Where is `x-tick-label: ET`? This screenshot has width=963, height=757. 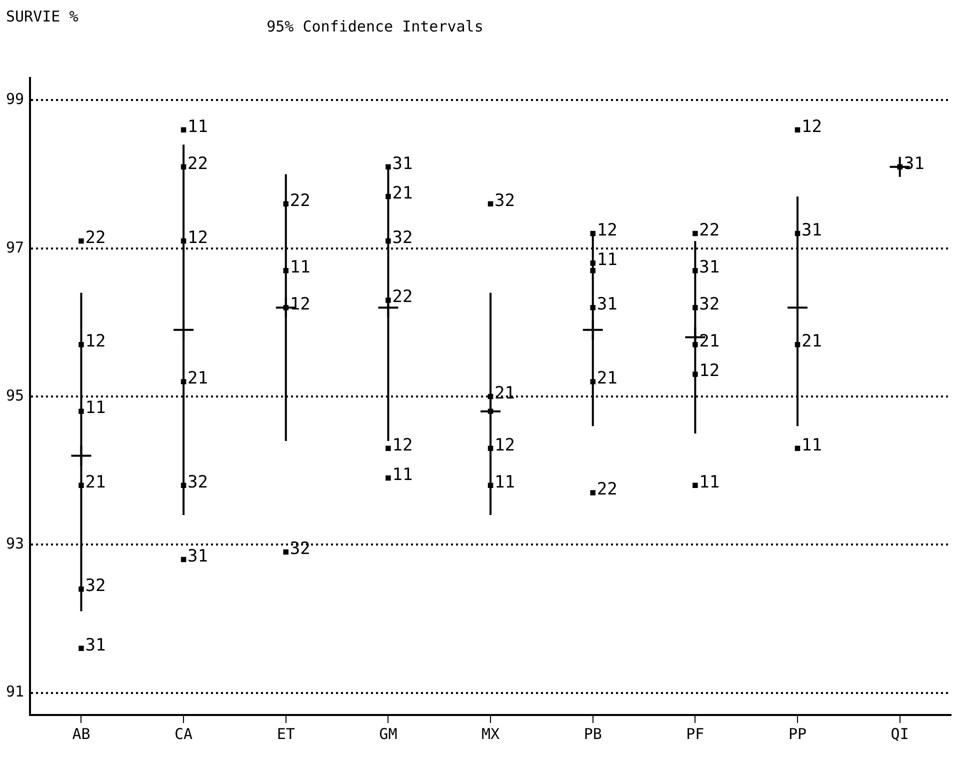 x-tick-label: ET is located at coordinates (285, 733).